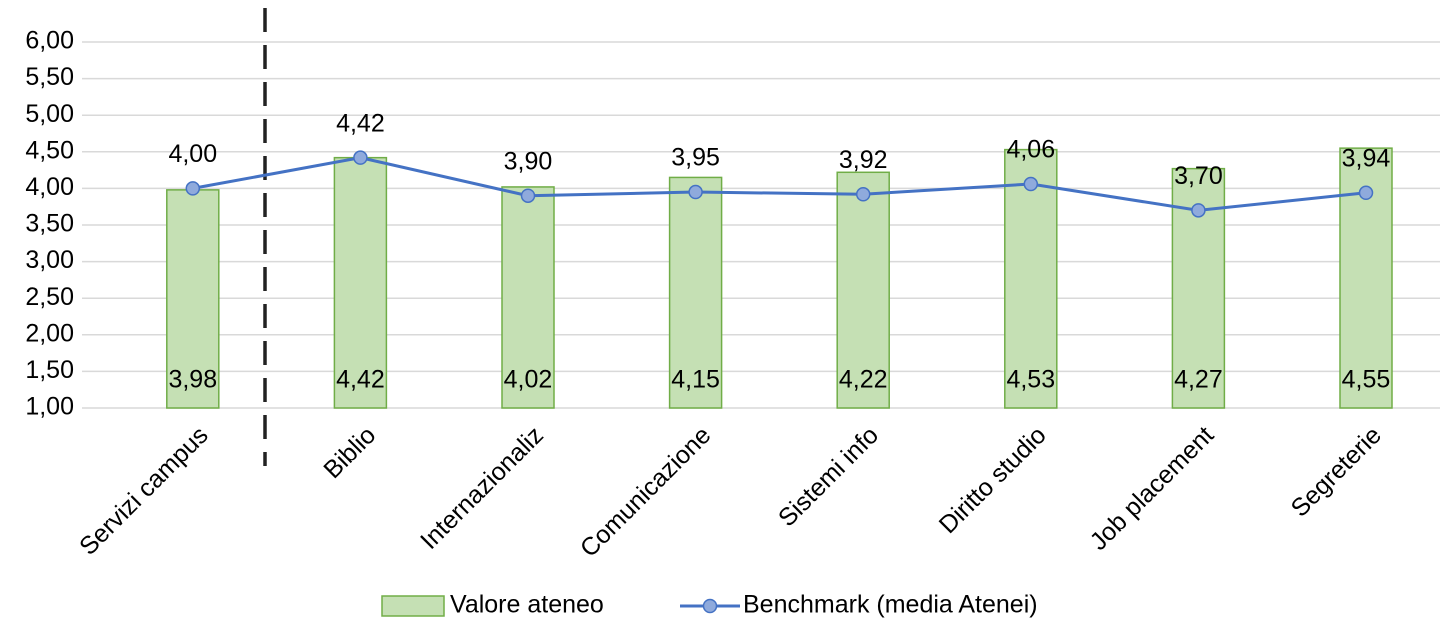 This screenshot has height=633, width=1440. Describe the element at coordinates (1366, 158) in the screenshot. I see `line-value-label: 3,94` at that location.